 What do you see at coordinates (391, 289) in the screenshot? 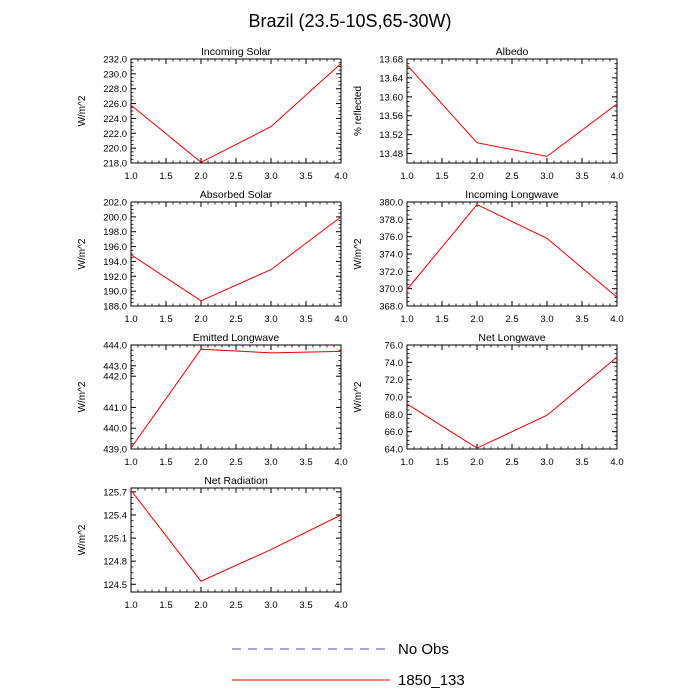
I see `panel-incoming-longwave-ytick-label: 370.0` at bounding box center [391, 289].